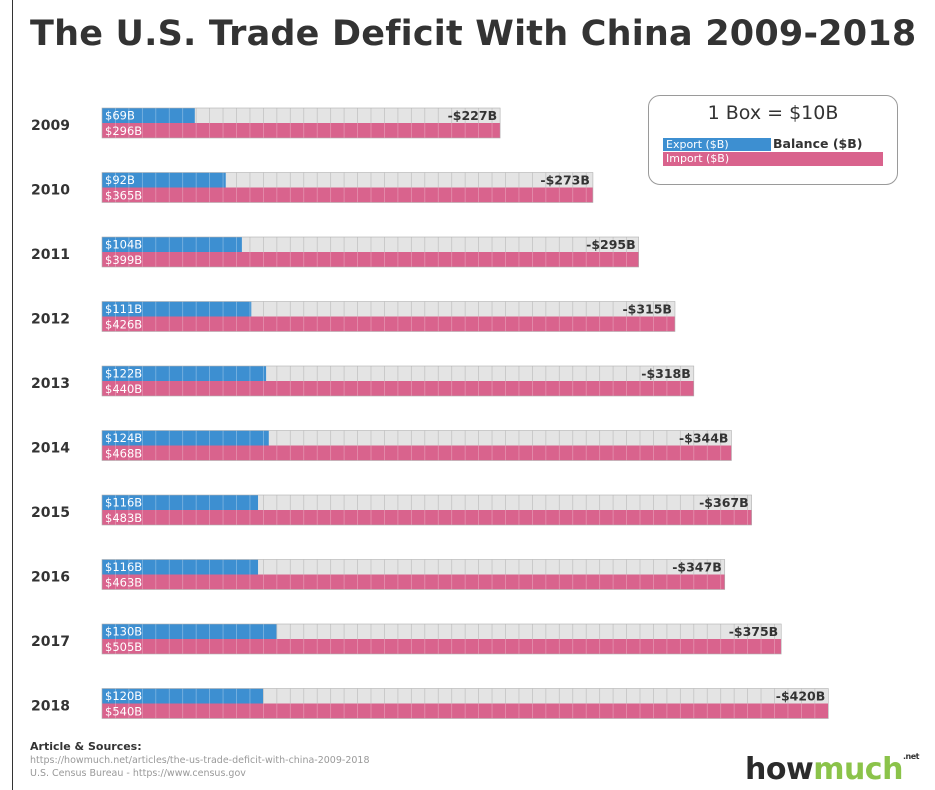 This screenshot has width=935, height=790. What do you see at coordinates (413, 582) in the screenshot?
I see `import-bar-2016` at bounding box center [413, 582].